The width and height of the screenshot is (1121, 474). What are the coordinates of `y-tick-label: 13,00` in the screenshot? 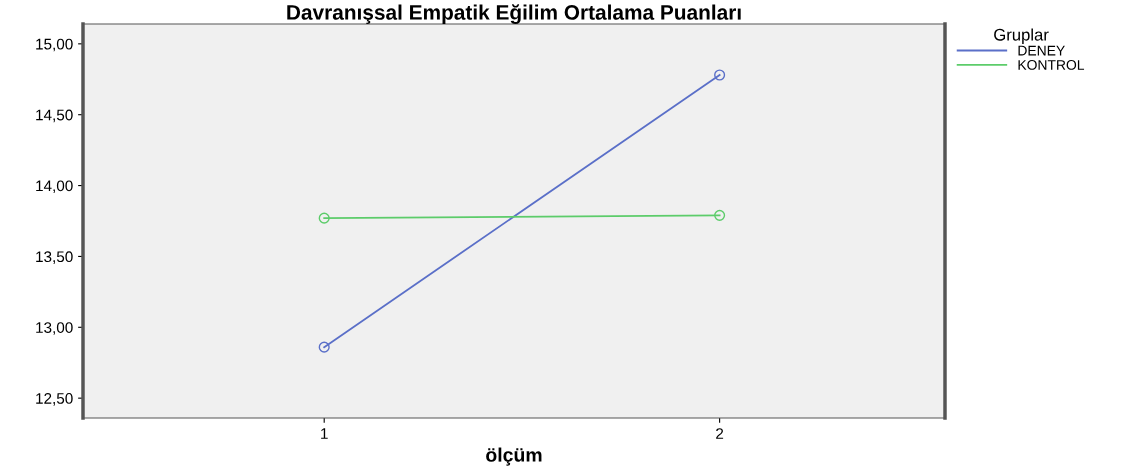 It's located at (54, 328).